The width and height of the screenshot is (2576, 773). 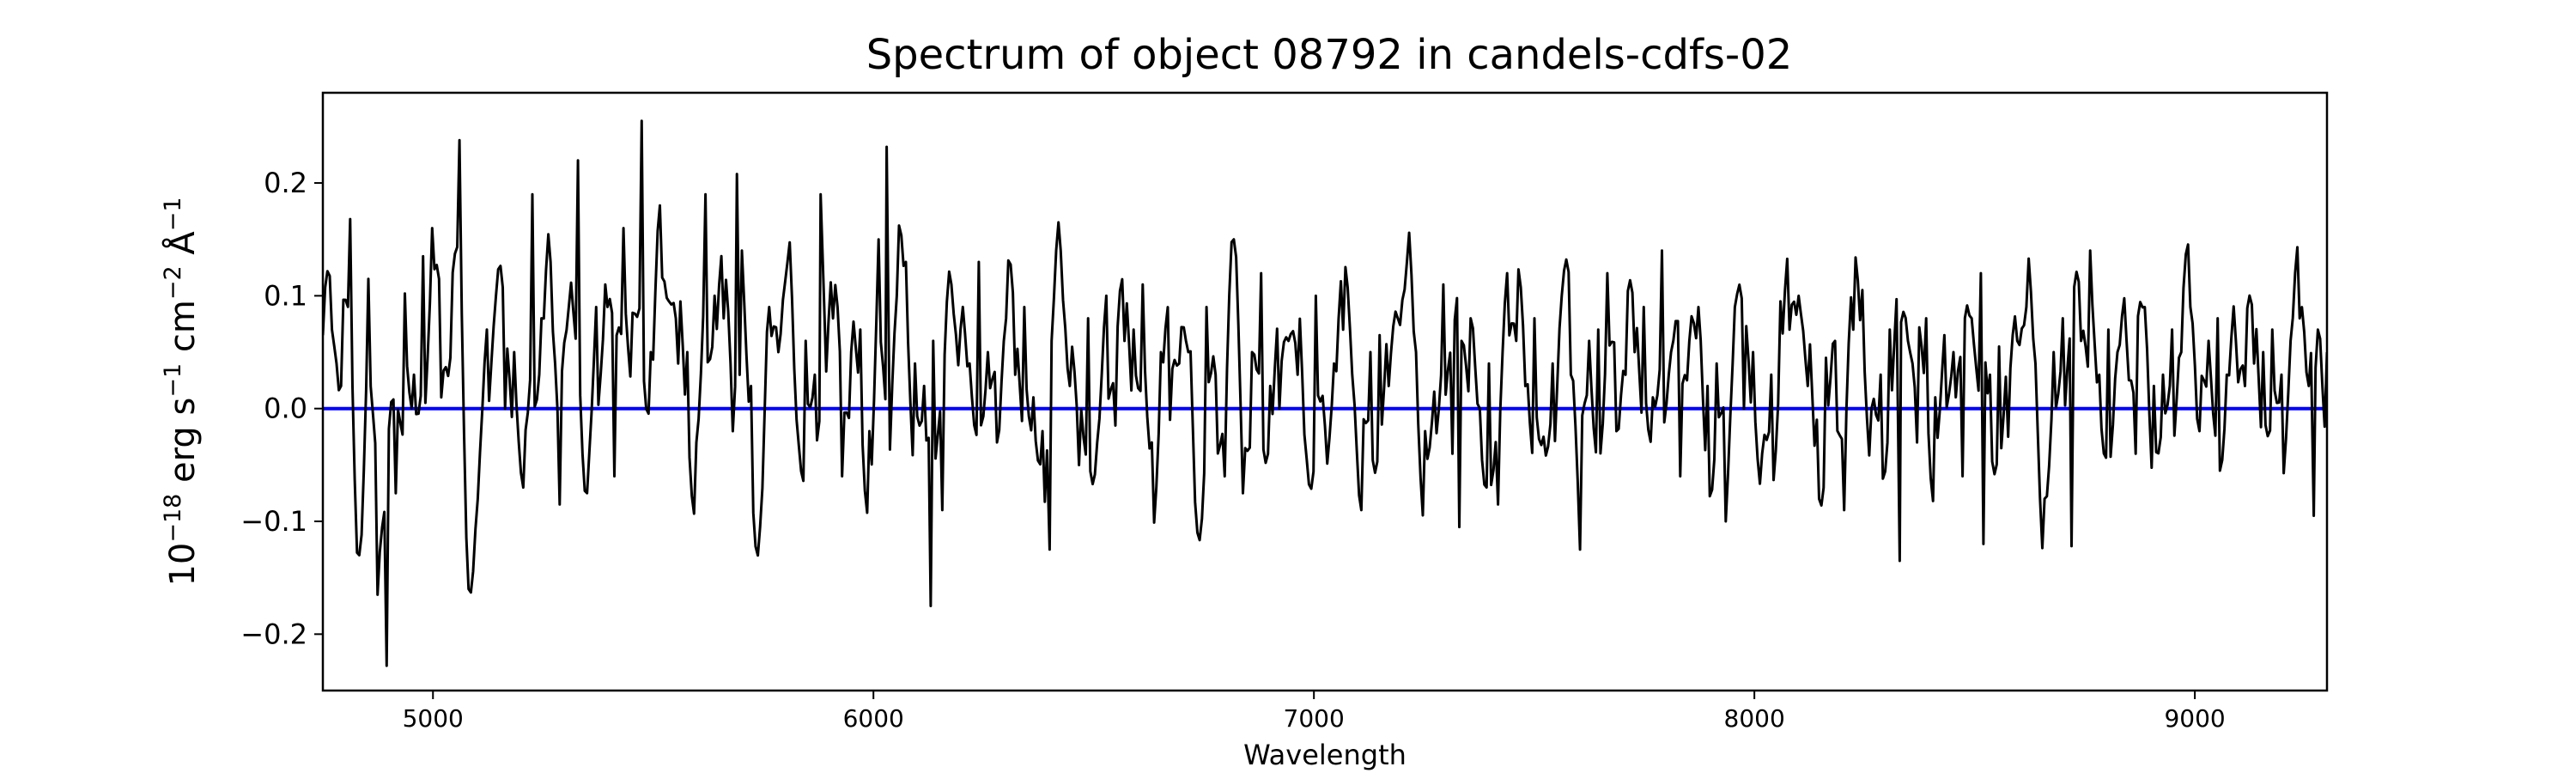 What do you see at coordinates (874, 718) in the screenshot?
I see `x-tick-label: 6000` at bounding box center [874, 718].